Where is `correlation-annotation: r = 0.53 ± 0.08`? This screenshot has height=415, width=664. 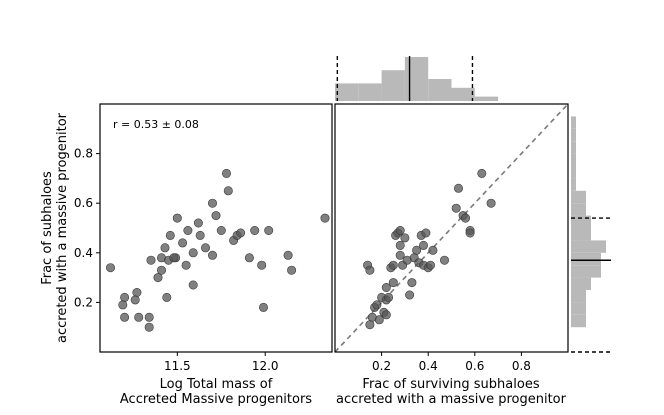 correlation-annotation: r = 0.53 ± 0.08 is located at coordinates (156, 124).